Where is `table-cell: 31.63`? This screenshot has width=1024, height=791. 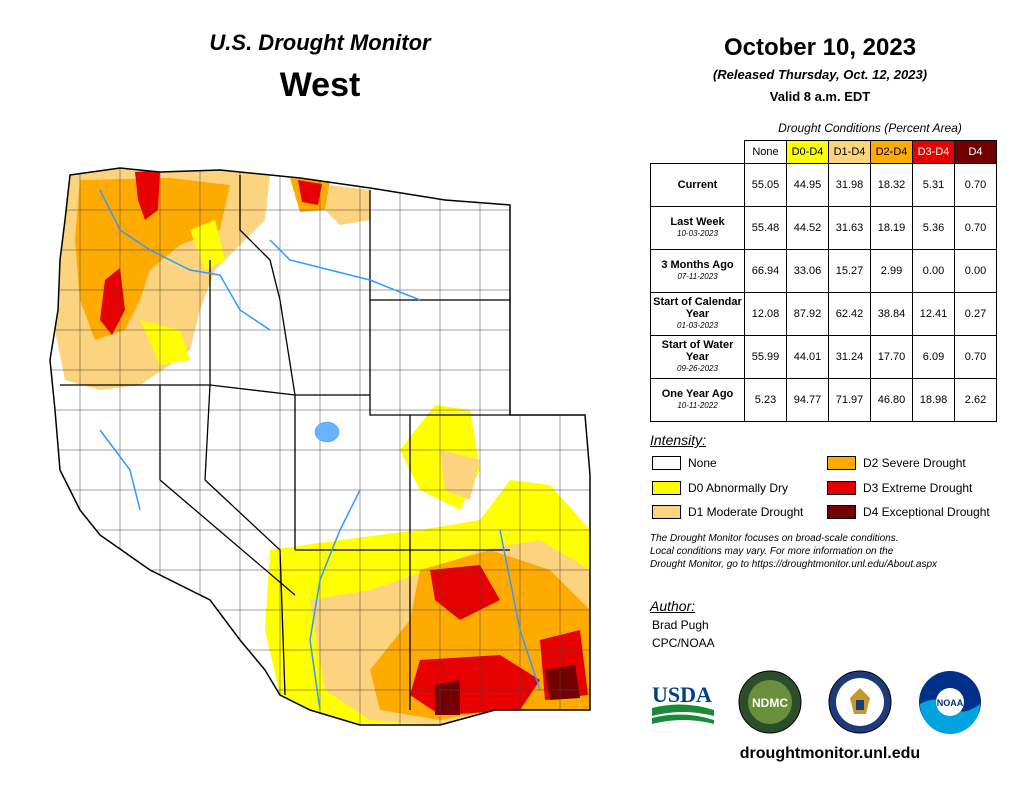
table-cell: 31.63 is located at coordinates (849, 228).